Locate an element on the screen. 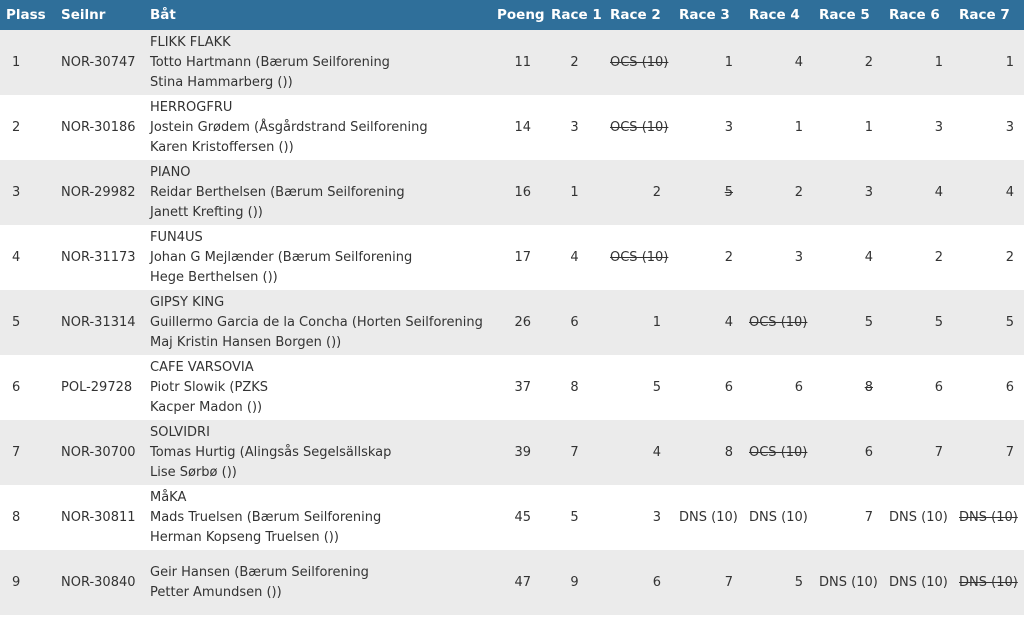 This screenshot has height=620, width=1024. discarded-score: 5 is located at coordinates (728, 192).